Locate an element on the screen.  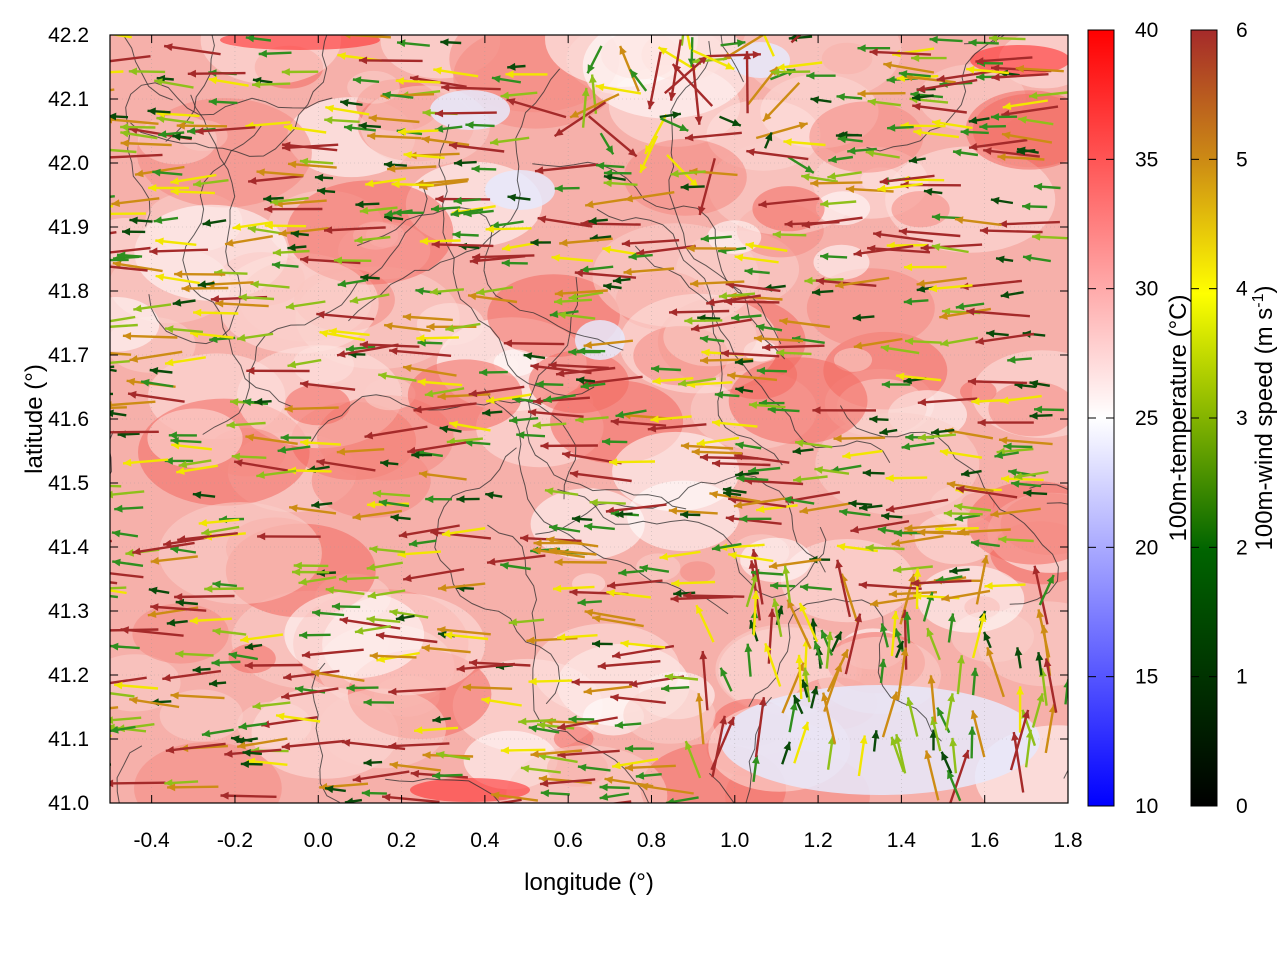
x-tick-label: 0.4 is located at coordinates (485, 840).